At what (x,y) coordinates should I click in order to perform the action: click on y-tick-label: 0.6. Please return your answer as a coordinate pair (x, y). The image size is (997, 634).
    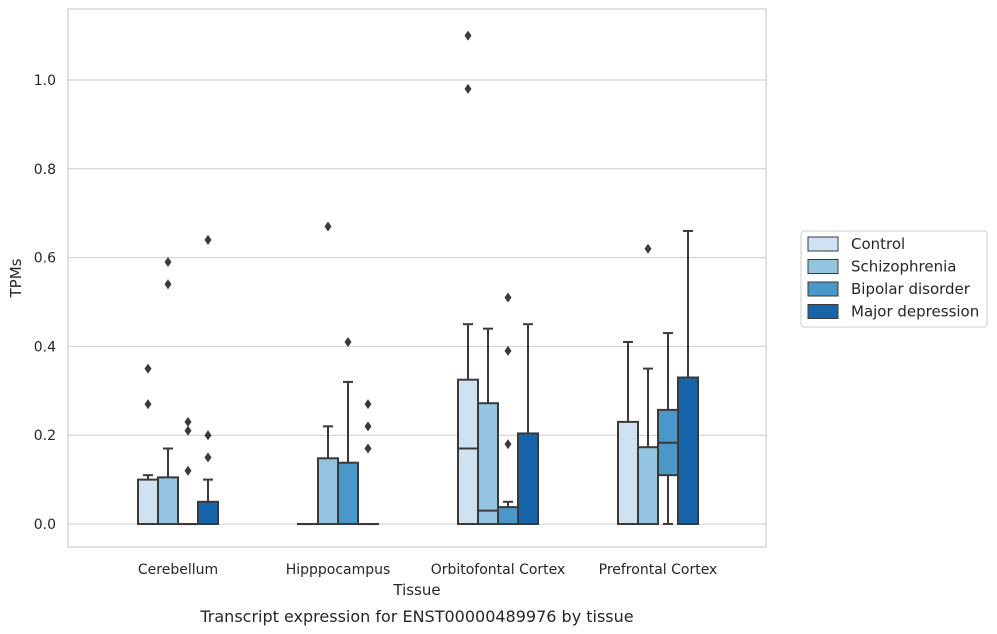
    Looking at the image, I should click on (45, 259).